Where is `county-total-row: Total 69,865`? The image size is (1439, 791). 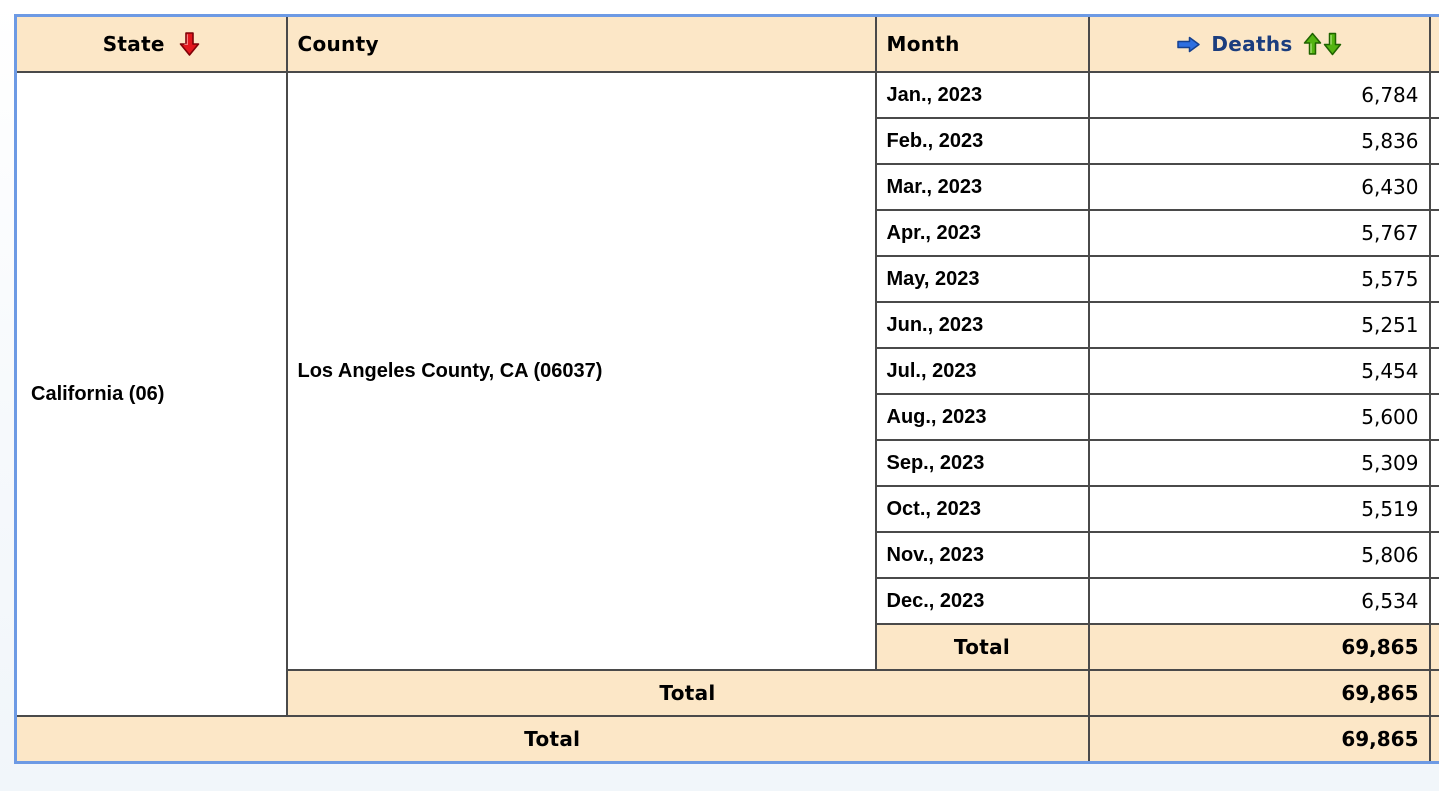 county-total-row: Total 69,865 is located at coordinates (727, 693).